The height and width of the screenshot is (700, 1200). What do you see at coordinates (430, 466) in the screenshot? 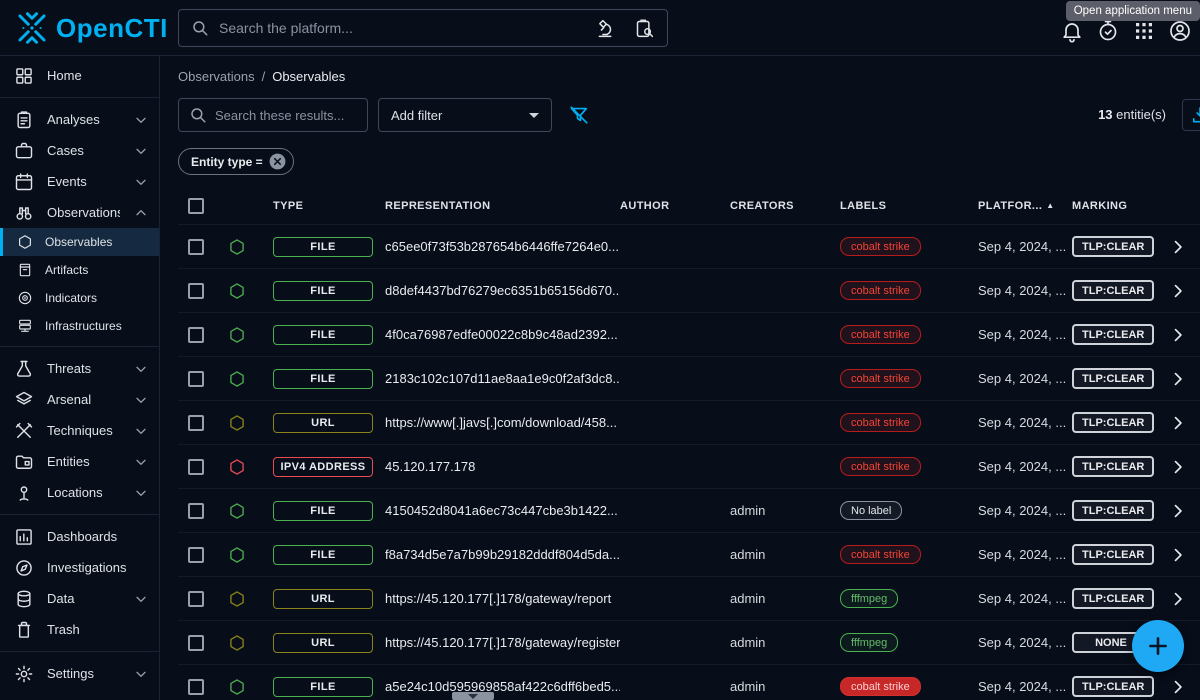
I see `representation-text: 45.120.177.178` at bounding box center [430, 466].